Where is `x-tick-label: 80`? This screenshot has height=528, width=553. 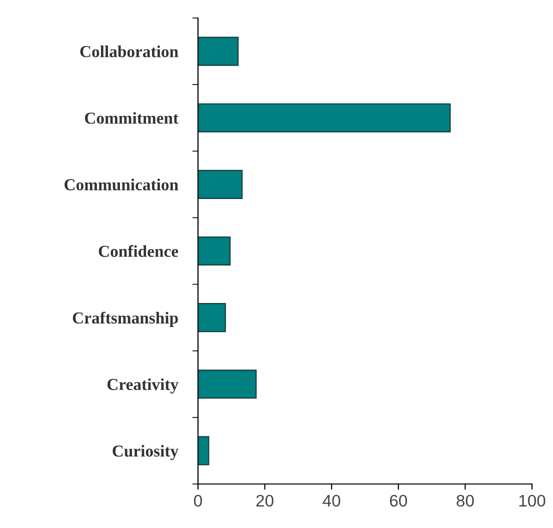 x-tick-label: 80 is located at coordinates (465, 500).